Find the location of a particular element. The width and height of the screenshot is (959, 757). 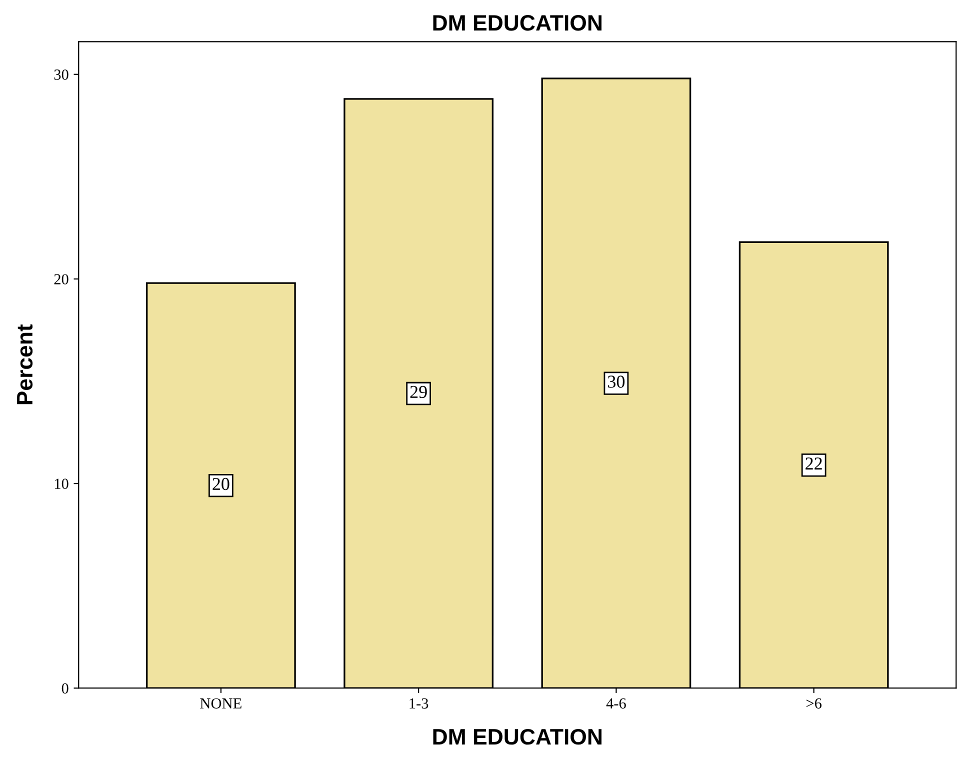

x-tick-label: 1-3 is located at coordinates (419, 703).